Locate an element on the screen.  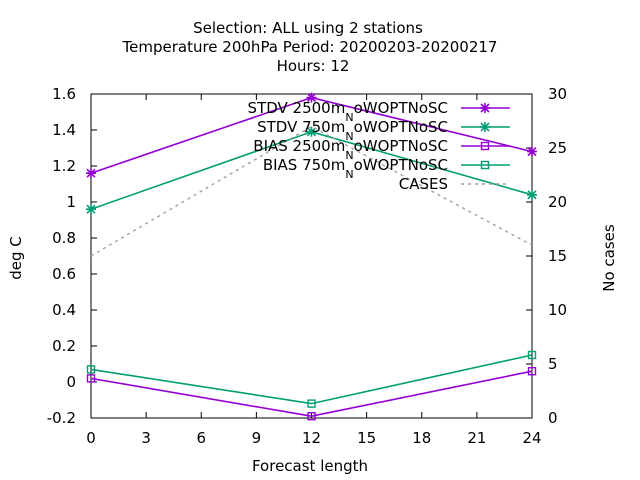
x-tick-label: 18 is located at coordinates (421, 438).